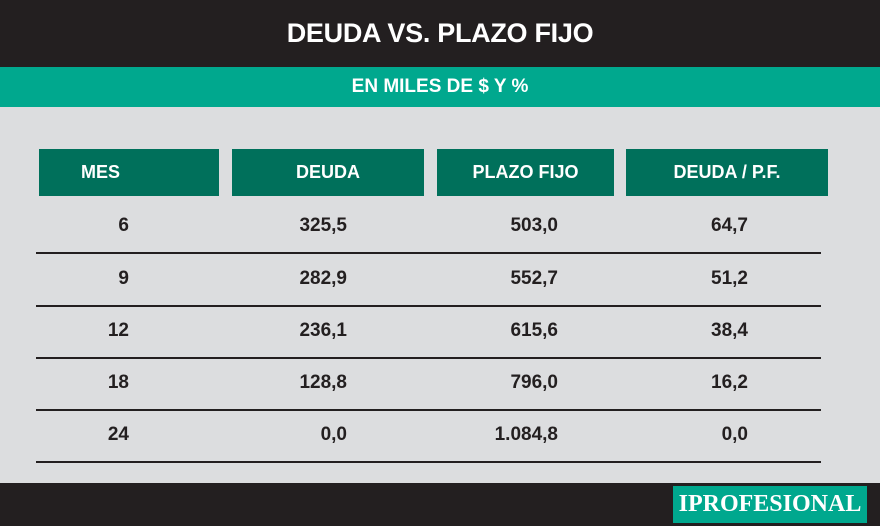 The image size is (880, 526). I want to click on cell-ratio: 64,7, so click(729, 225).